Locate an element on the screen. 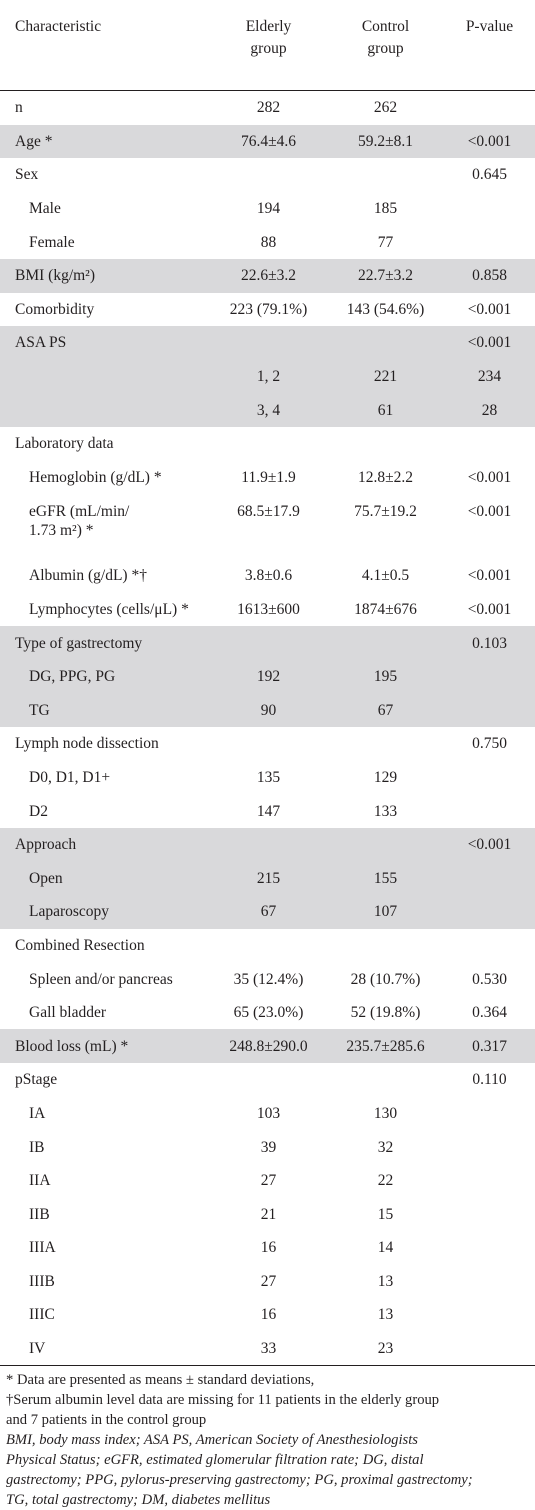 This screenshot has height=1510, width=535. elderly-value: 68.5±17.9 is located at coordinates (268, 512).